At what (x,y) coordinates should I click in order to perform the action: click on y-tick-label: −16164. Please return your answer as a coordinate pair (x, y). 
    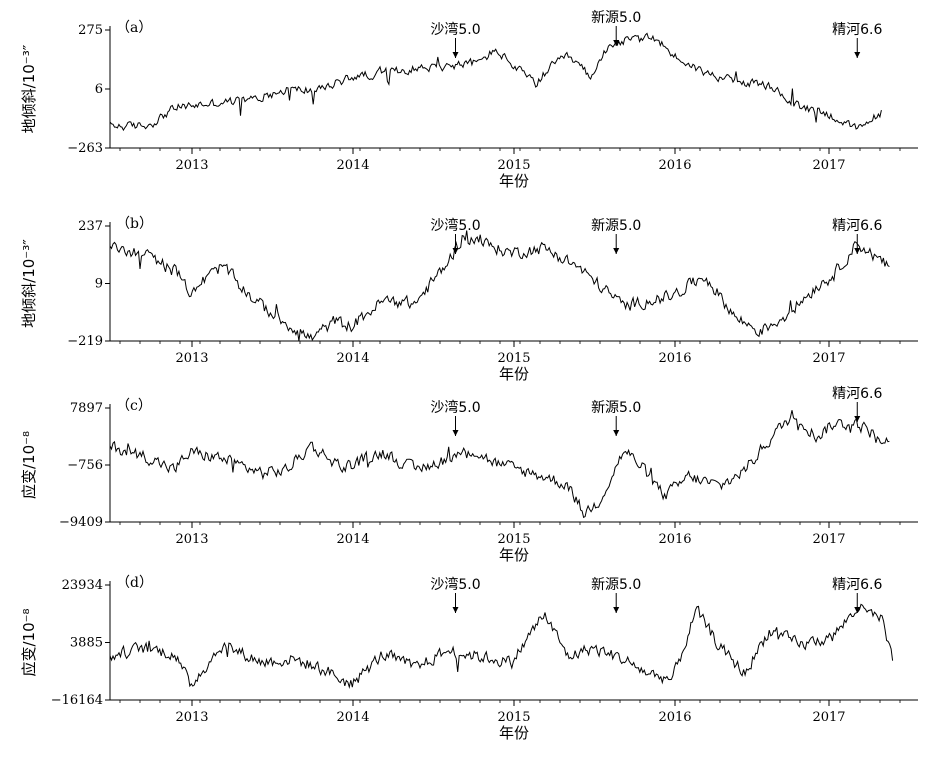
    Looking at the image, I should click on (77, 700).